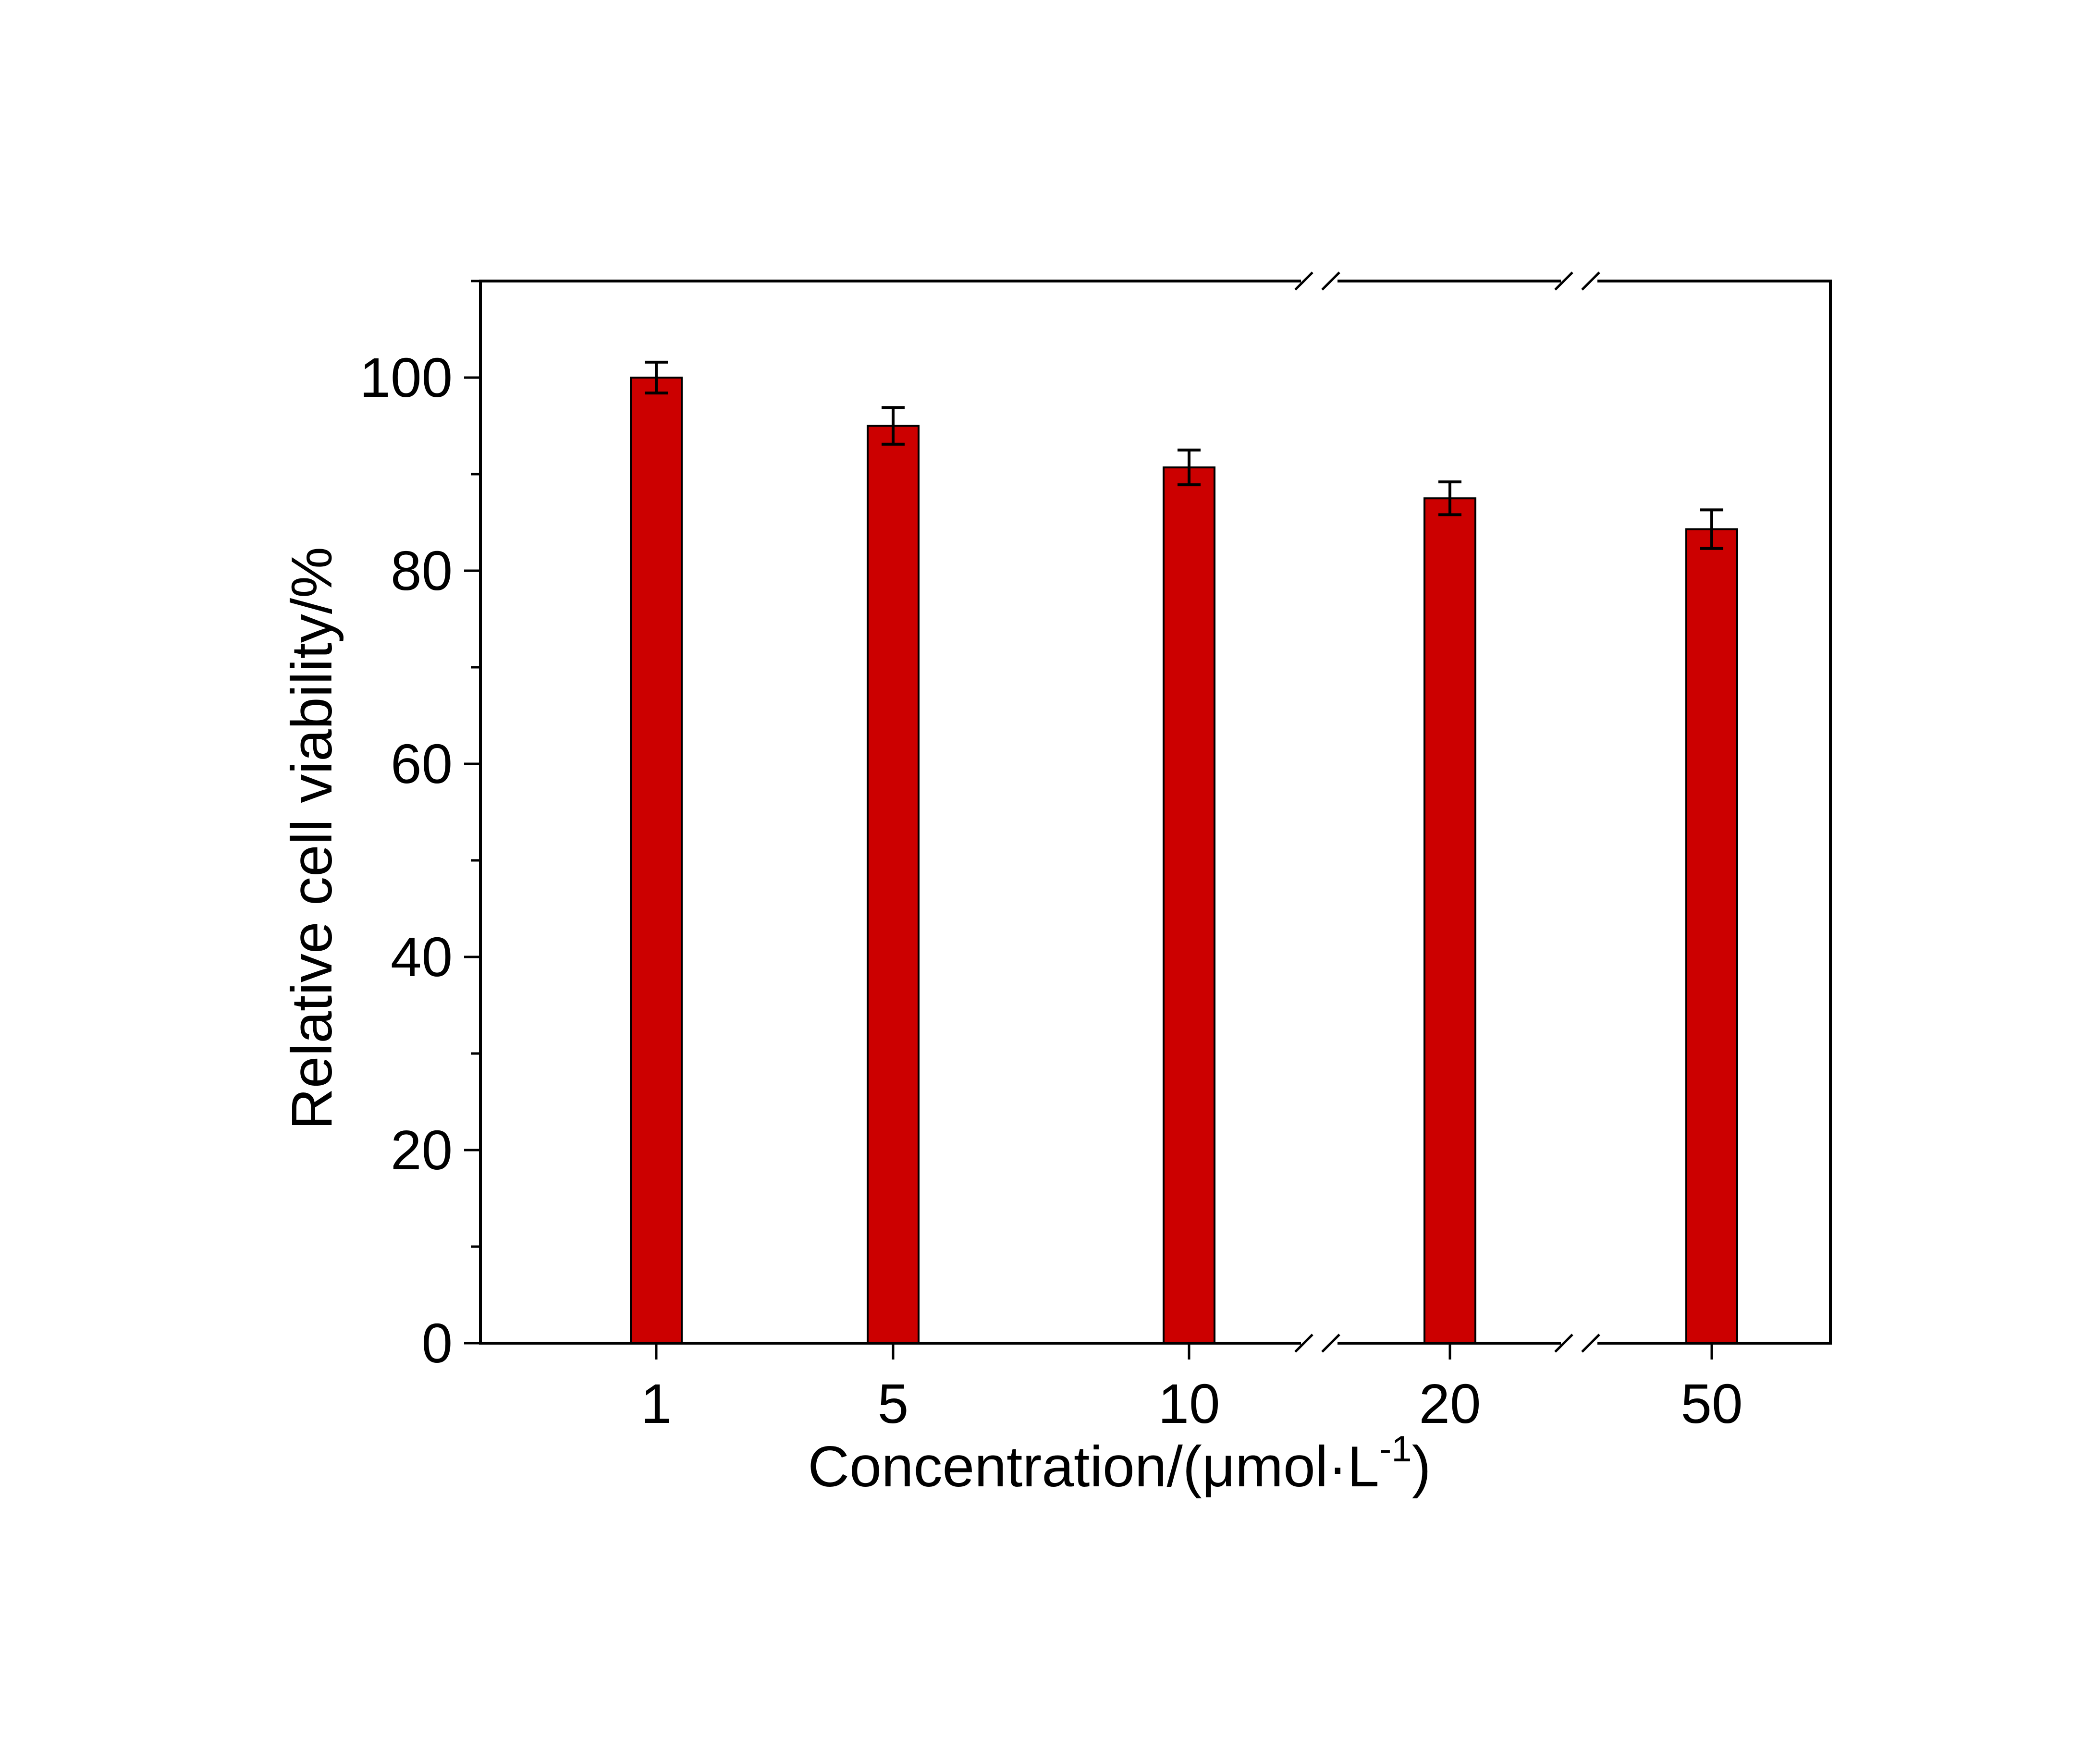 The height and width of the screenshot is (1764, 2086). I want to click on axis-break-slash-b-1-top, so click(1330, 281).